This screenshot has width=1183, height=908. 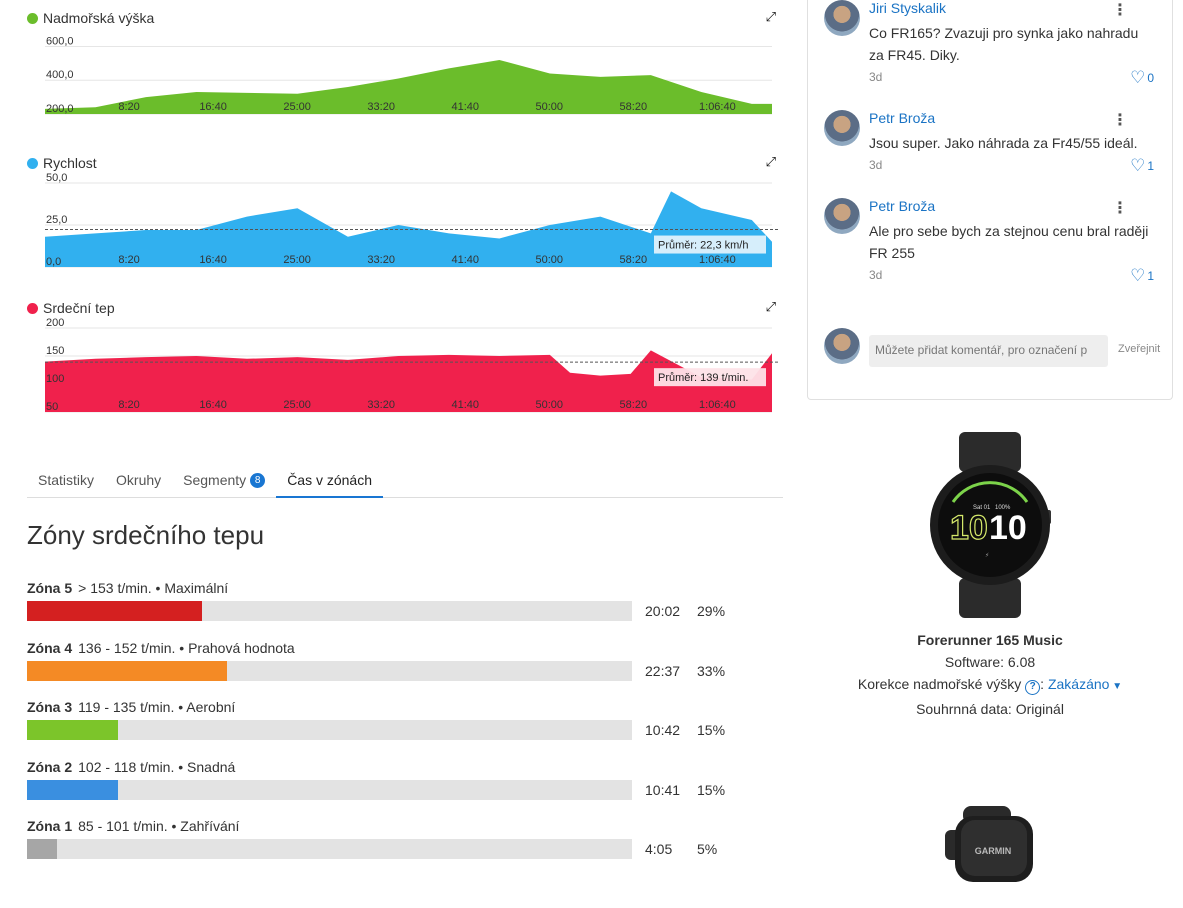 What do you see at coordinates (50, 707) in the screenshot?
I see `zone-name: Zóna 3` at bounding box center [50, 707].